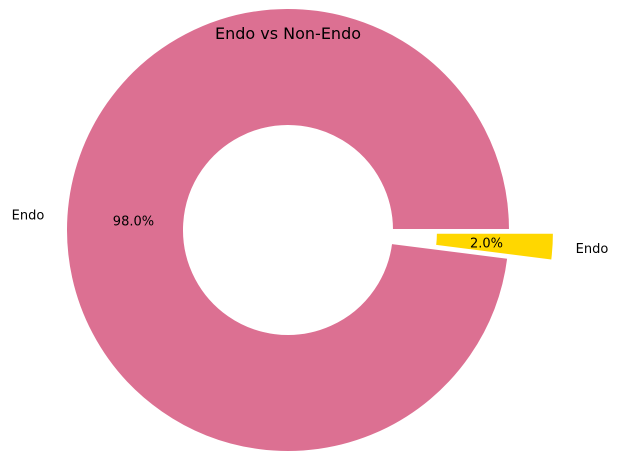  What do you see at coordinates (288, 33) in the screenshot?
I see `chart-title: Endo vs Non-Endo` at bounding box center [288, 33].